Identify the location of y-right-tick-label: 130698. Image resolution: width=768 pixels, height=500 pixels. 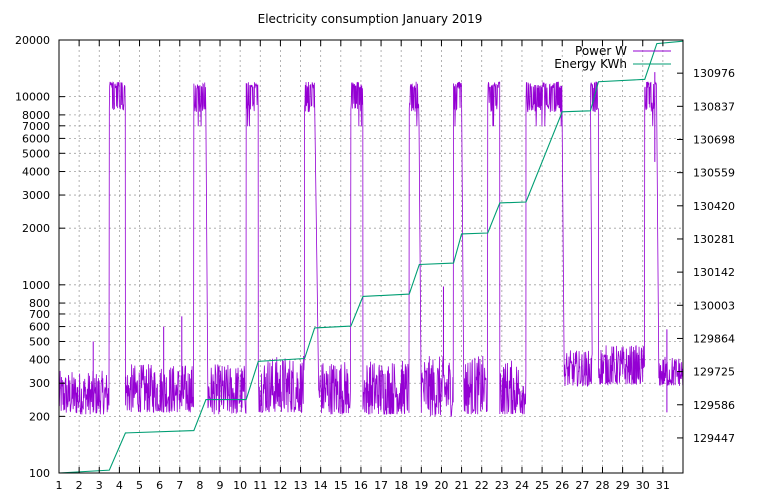
(714, 139).